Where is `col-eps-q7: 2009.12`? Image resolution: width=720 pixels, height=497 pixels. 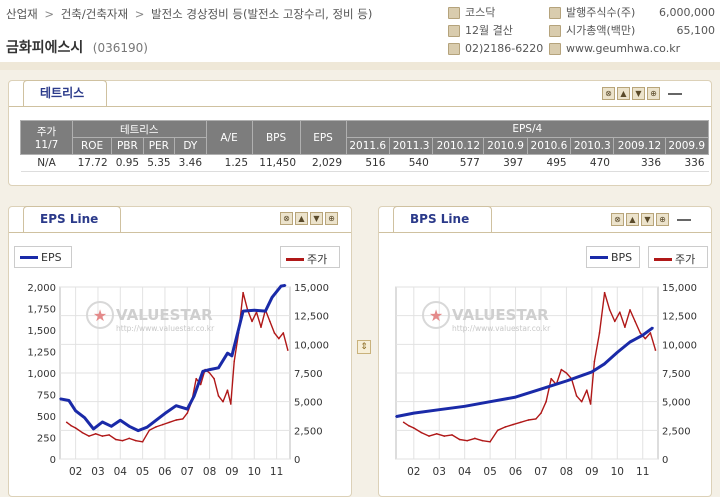
col-eps-q7: 2009.12 is located at coordinates (639, 146).